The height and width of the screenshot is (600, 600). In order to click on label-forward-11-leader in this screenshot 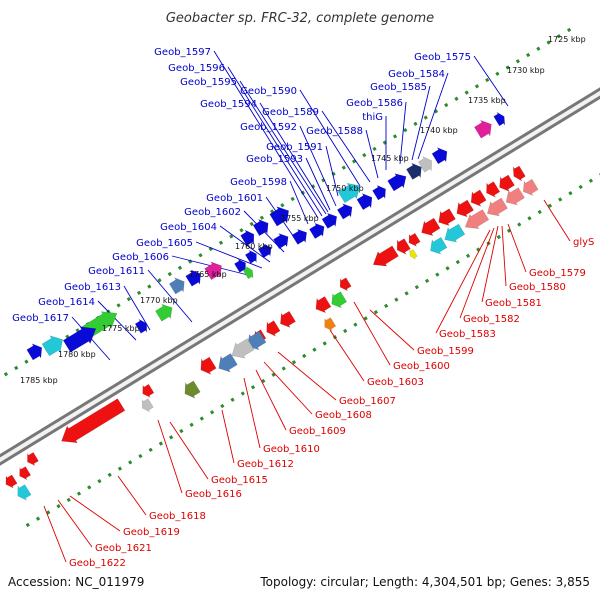, I will do `click(294, 157)`.